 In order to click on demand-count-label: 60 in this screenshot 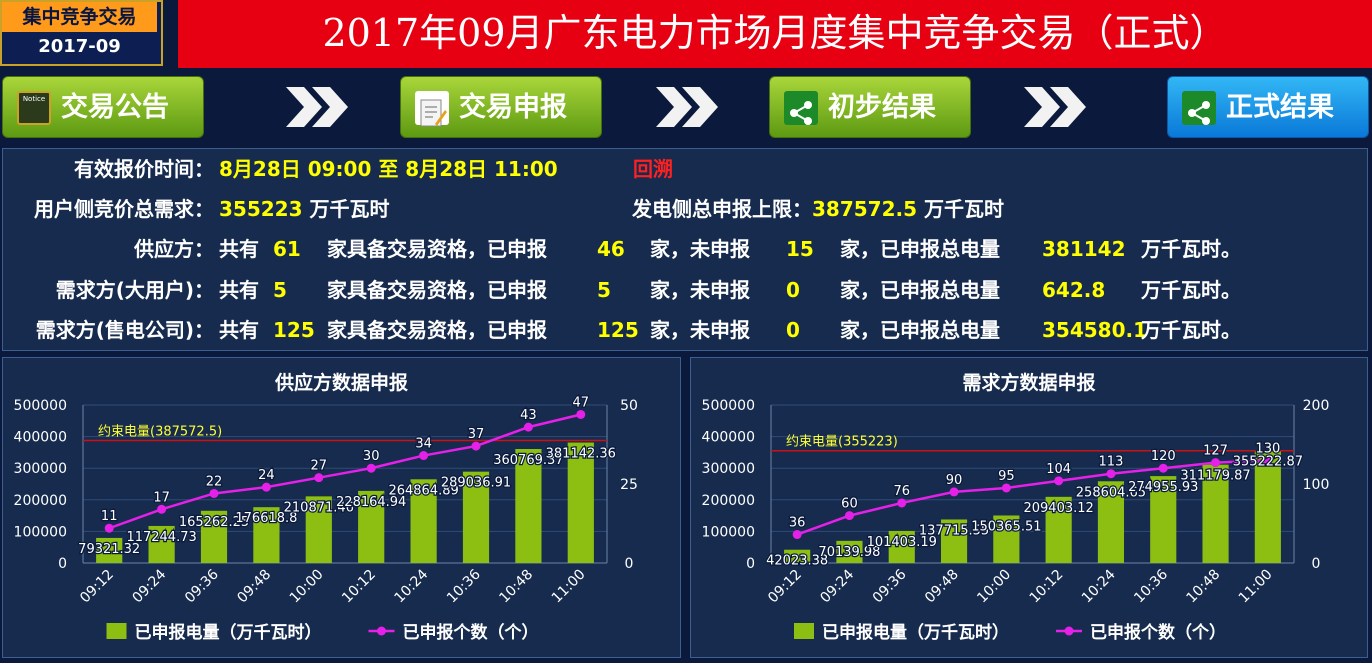, I will do `click(849, 504)`.